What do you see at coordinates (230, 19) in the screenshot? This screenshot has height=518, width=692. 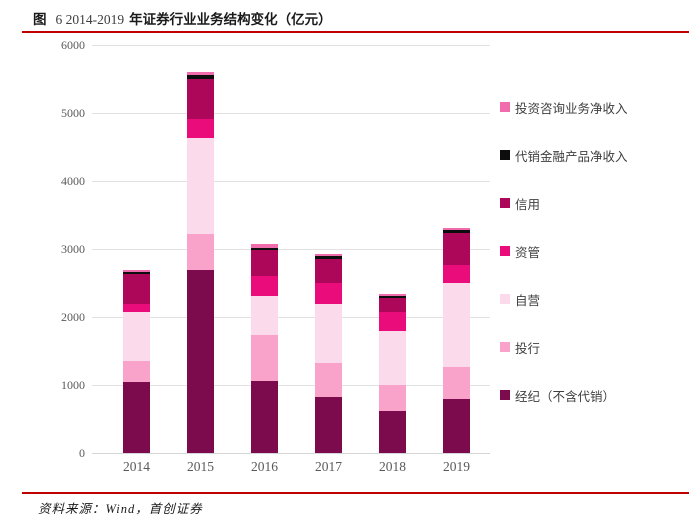 I see `figure-title-text: 年证券行业业务结构变化（亿元）` at bounding box center [230, 19].